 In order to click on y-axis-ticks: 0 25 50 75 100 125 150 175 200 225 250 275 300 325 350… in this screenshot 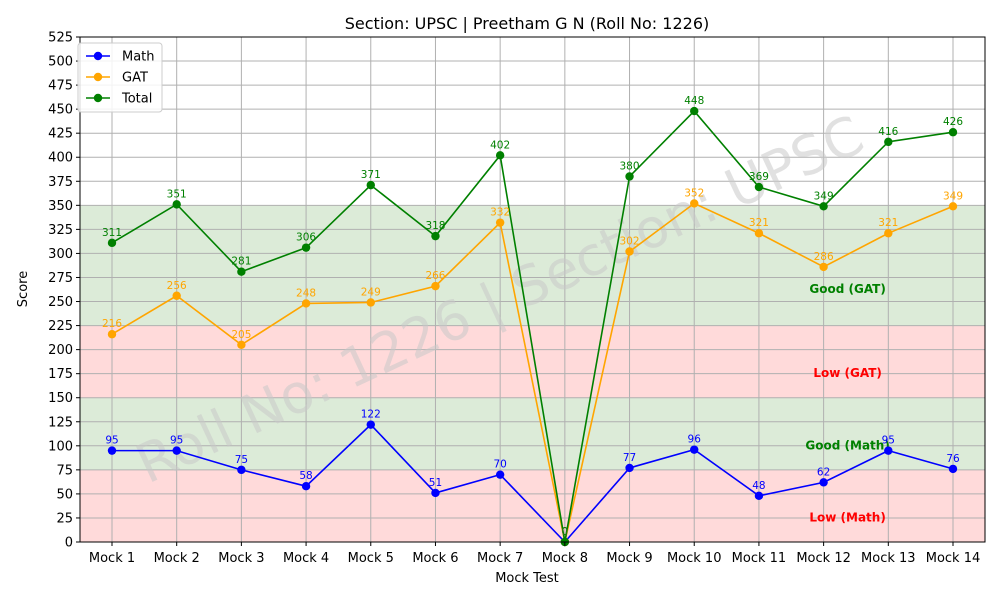, I will do `click(64, 291)`.